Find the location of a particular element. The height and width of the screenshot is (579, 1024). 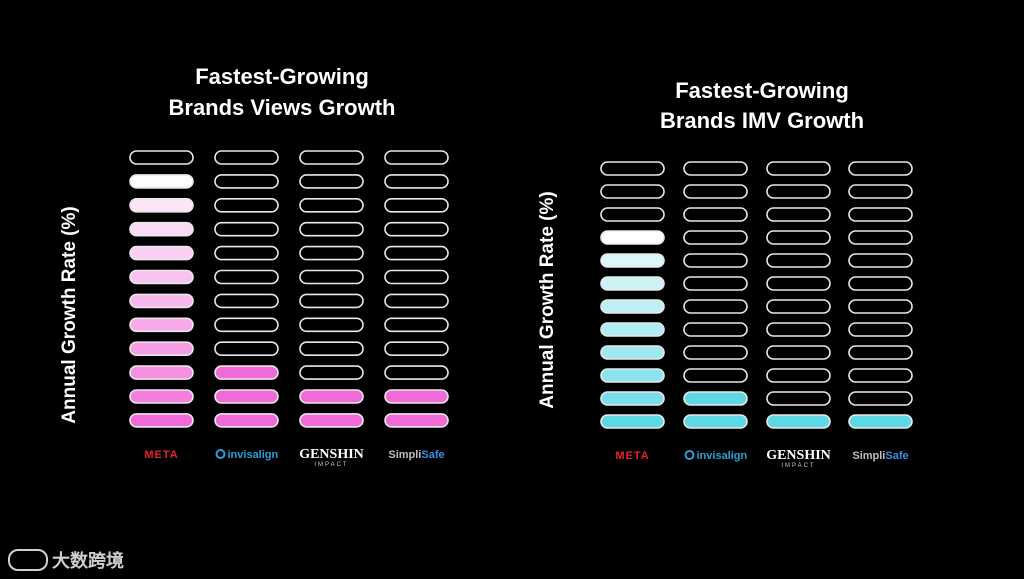

chart-title-line: Brands Views Growth is located at coordinates (282, 107).